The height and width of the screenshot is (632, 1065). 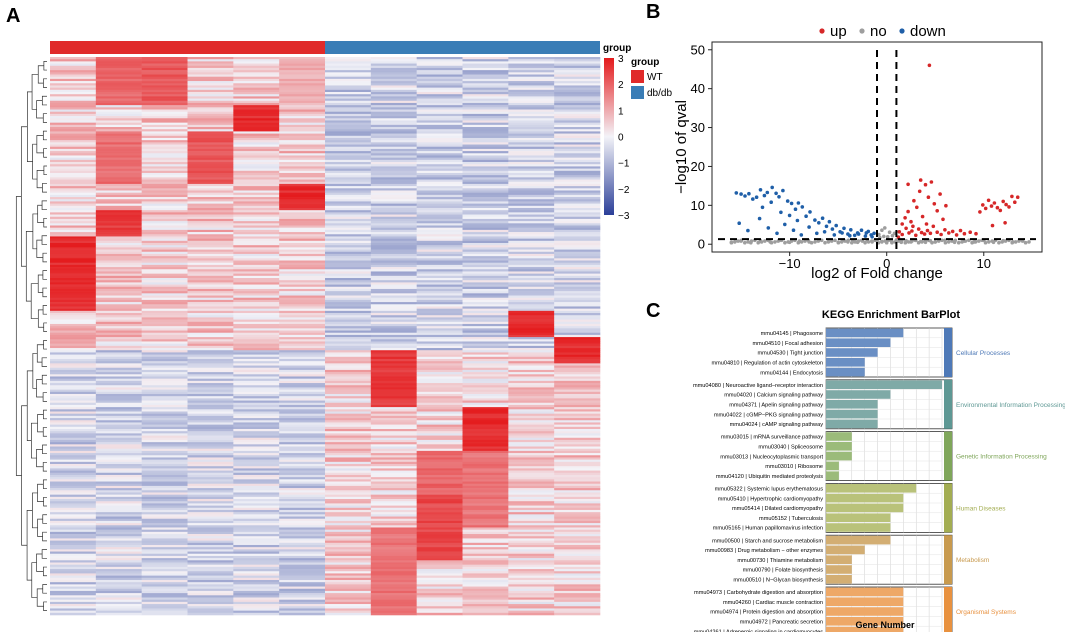 I want to click on colorbar-tick-label: 2, so click(x=621, y=85).